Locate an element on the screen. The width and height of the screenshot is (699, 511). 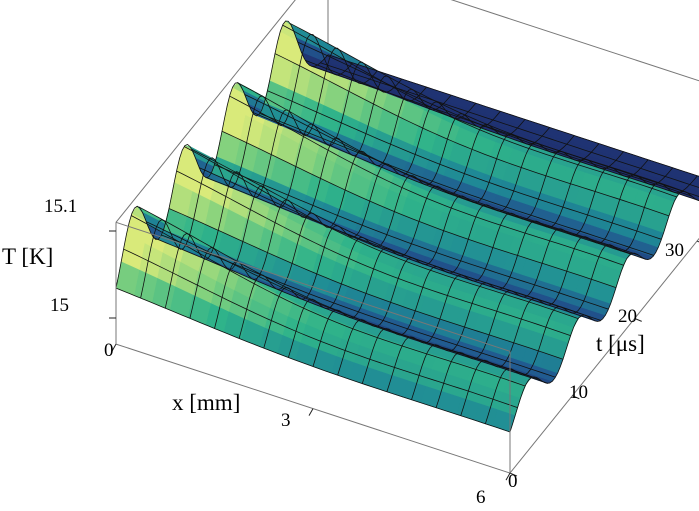
x-tick-label-2: 6 is located at coordinates (481, 497).